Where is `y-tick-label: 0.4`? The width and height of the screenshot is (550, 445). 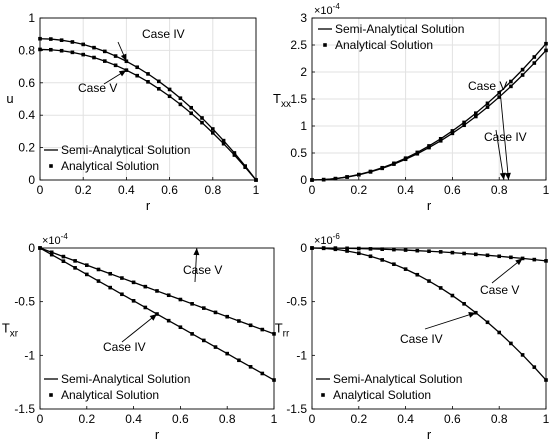
y-tick-label: 0.4 is located at coordinates (26, 115).